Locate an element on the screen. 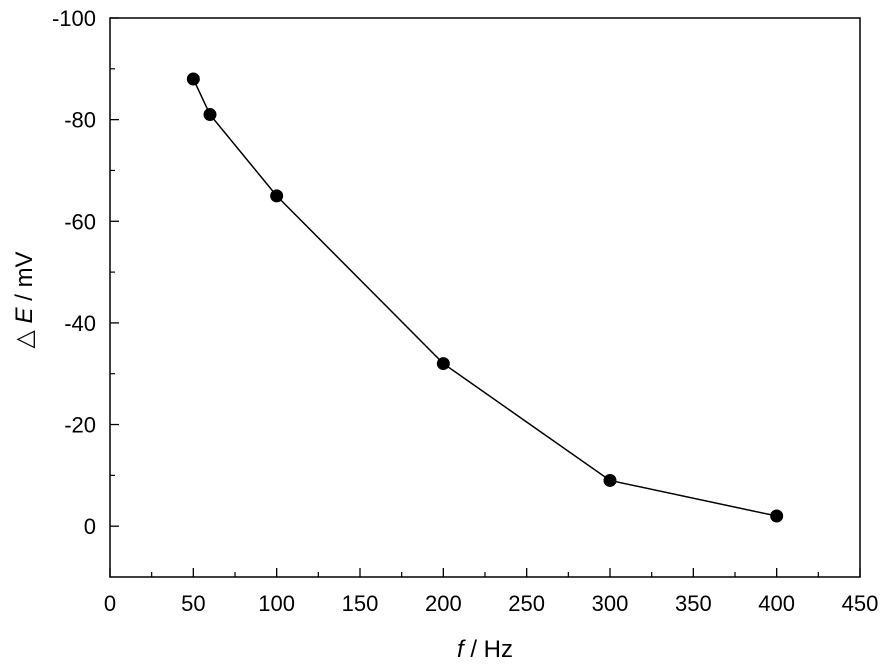 This screenshot has height=666, width=886. x-tick-label: 0 is located at coordinates (110, 603).